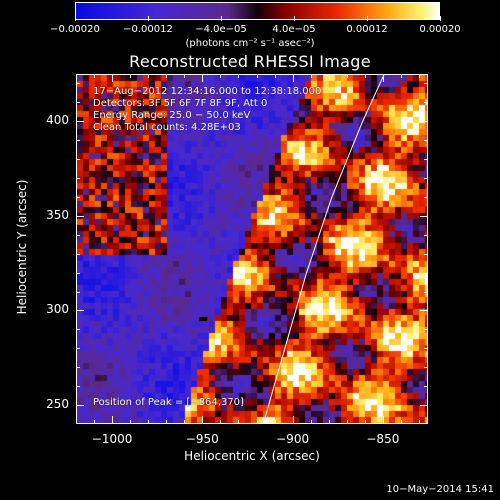  What do you see at coordinates (250, 61) in the screenshot?
I see `chart-title: Reconstructed RHESSI Image` at bounding box center [250, 61].